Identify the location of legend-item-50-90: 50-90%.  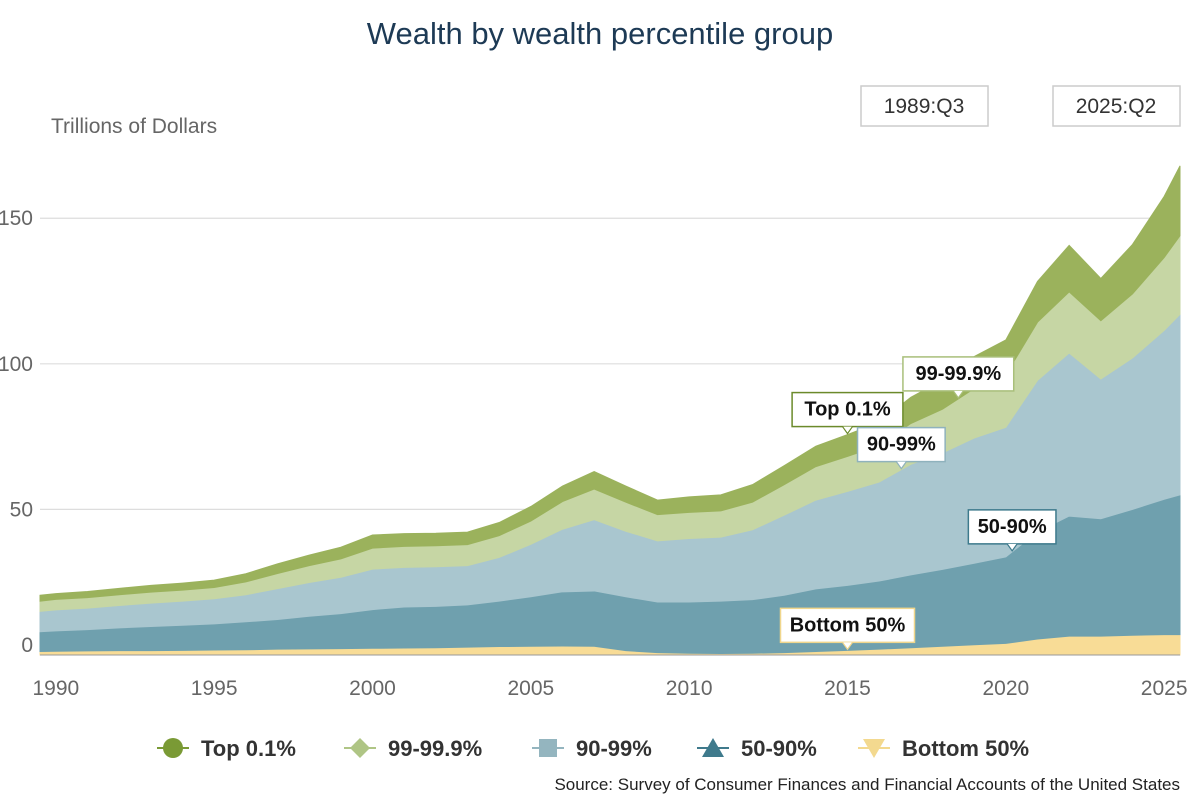
(757, 748).